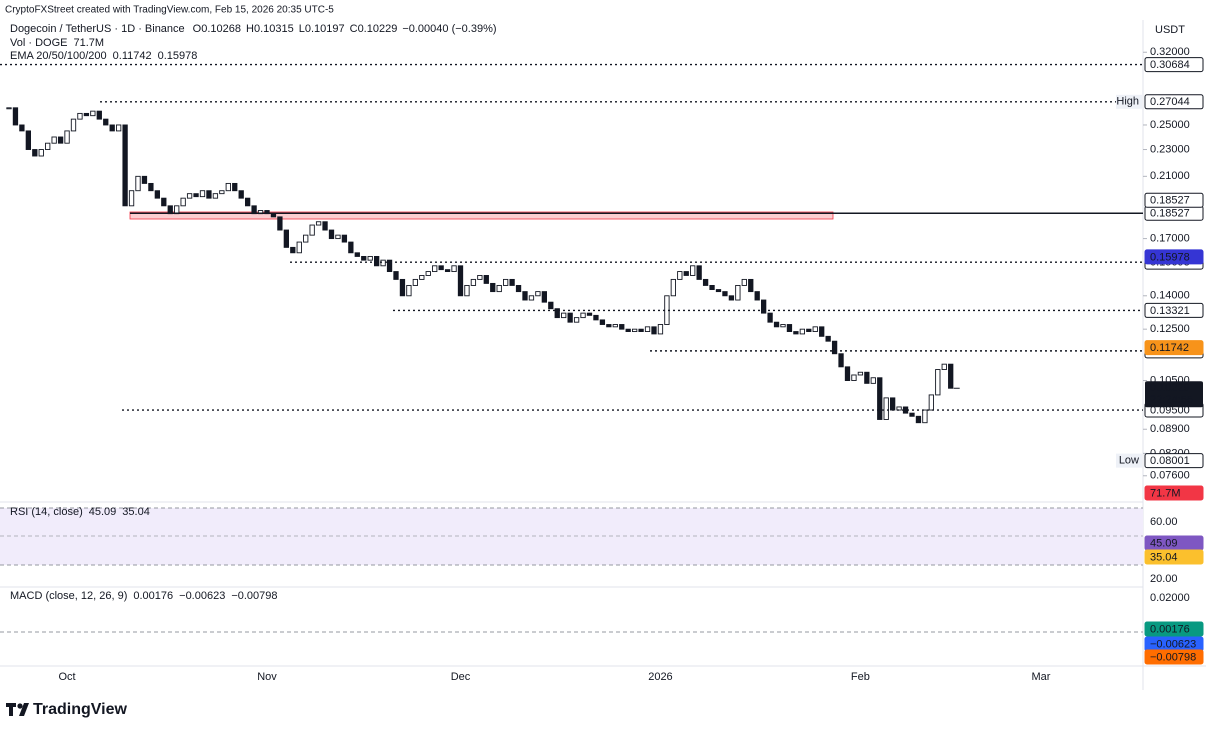 This screenshot has width=1206, height=730. I want to click on price-tag-label: −0.00798, so click(1173, 657).